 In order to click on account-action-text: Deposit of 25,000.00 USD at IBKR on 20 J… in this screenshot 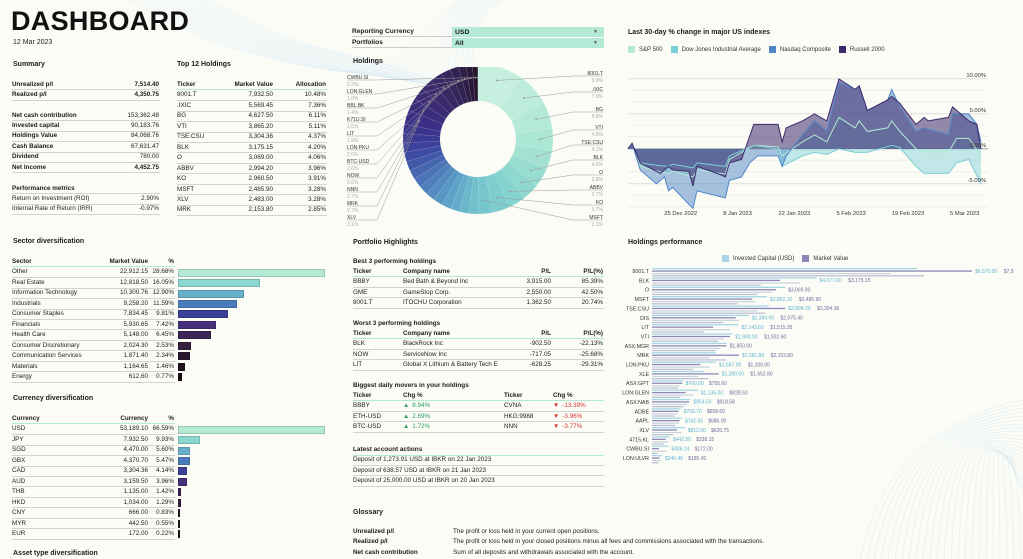, I will do `click(424, 481)`.